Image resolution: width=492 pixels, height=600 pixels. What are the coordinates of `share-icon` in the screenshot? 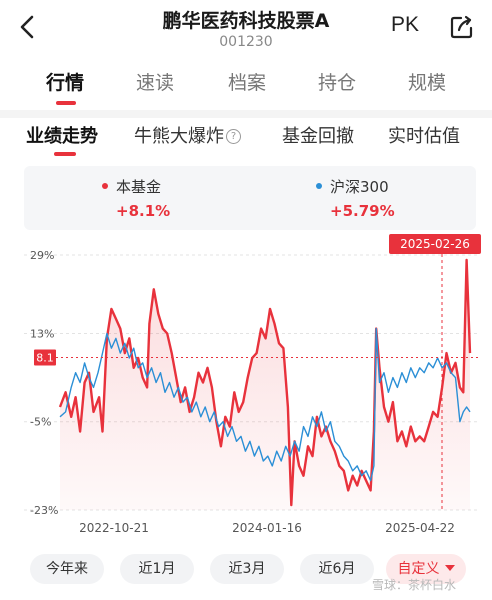 It's located at (462, 27).